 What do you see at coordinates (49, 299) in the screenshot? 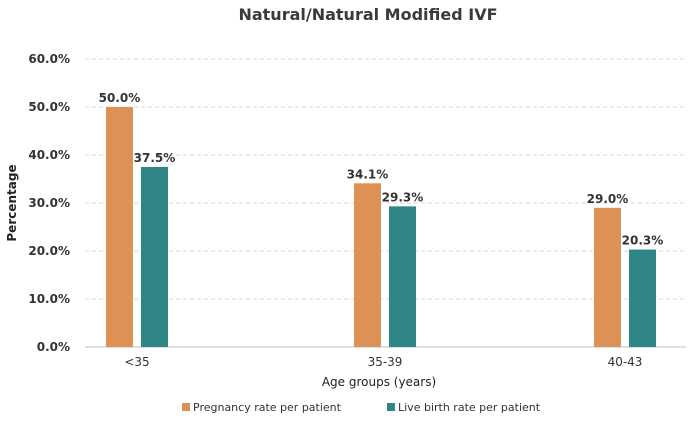
I see `y-tick-label: 10.0%` at bounding box center [49, 299].